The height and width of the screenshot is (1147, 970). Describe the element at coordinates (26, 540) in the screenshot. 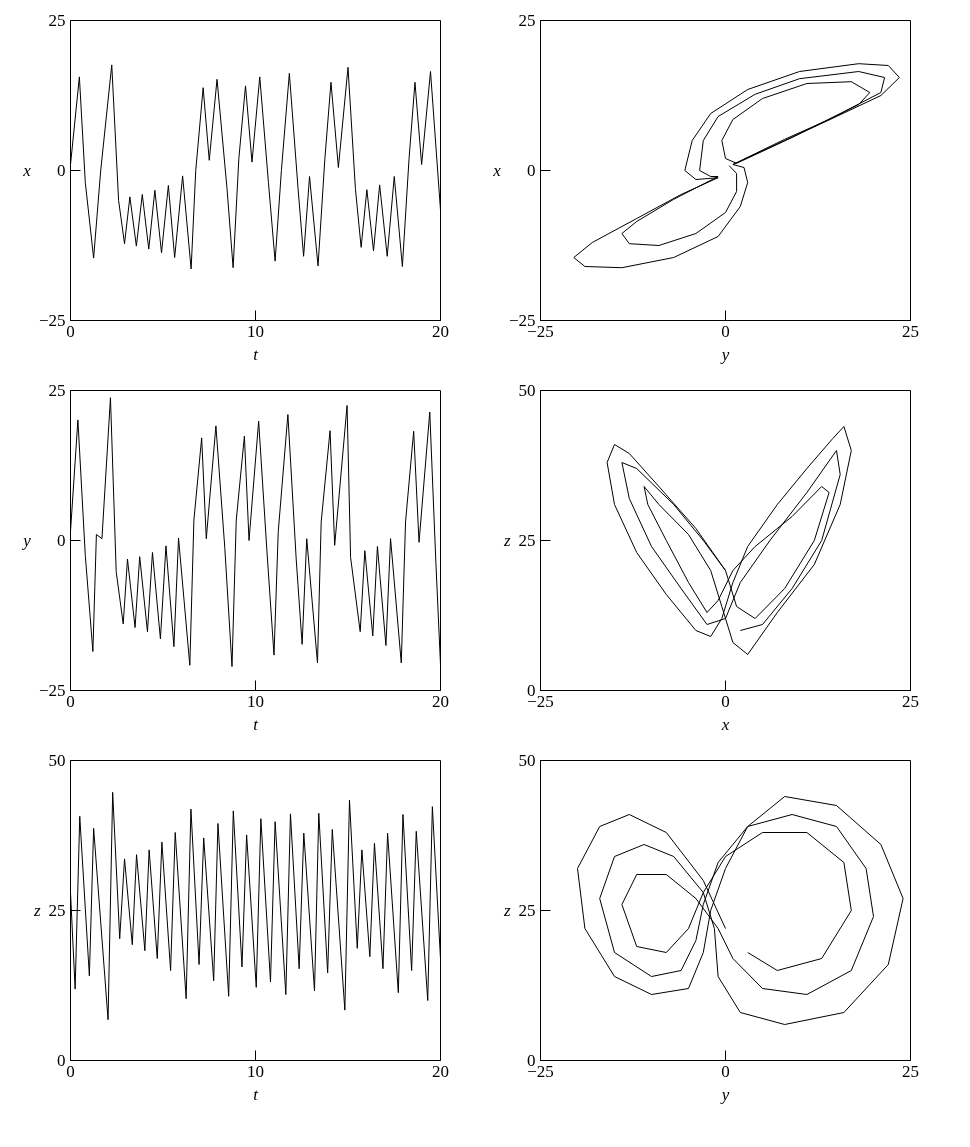

I see `y-axis-title: y` at that location.